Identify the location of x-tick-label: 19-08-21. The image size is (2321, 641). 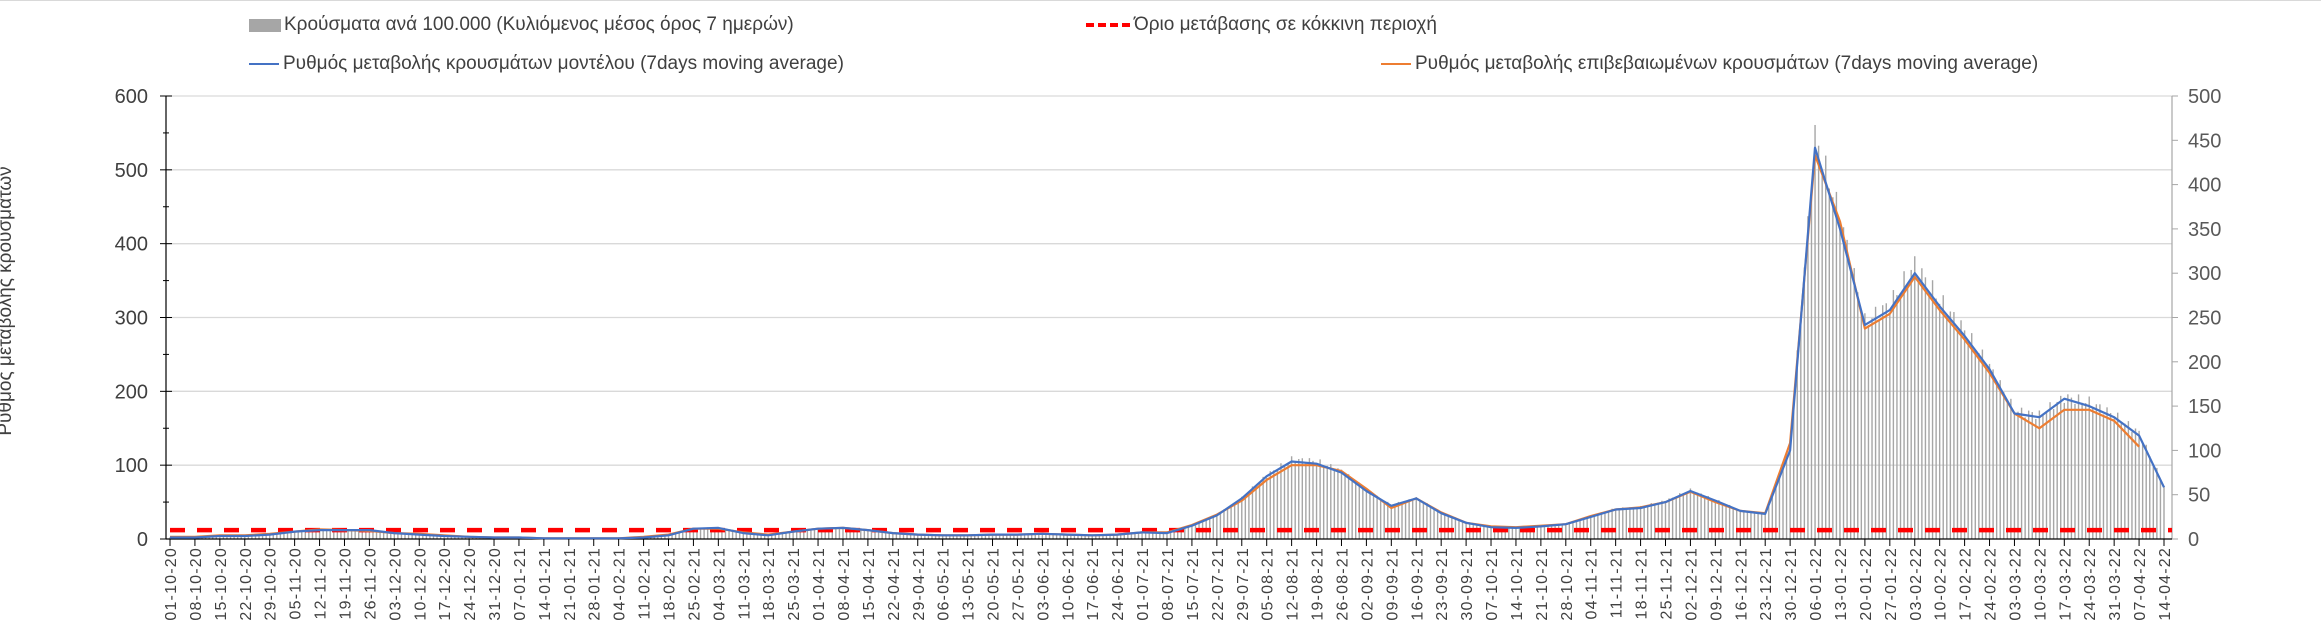
(1318, 584).